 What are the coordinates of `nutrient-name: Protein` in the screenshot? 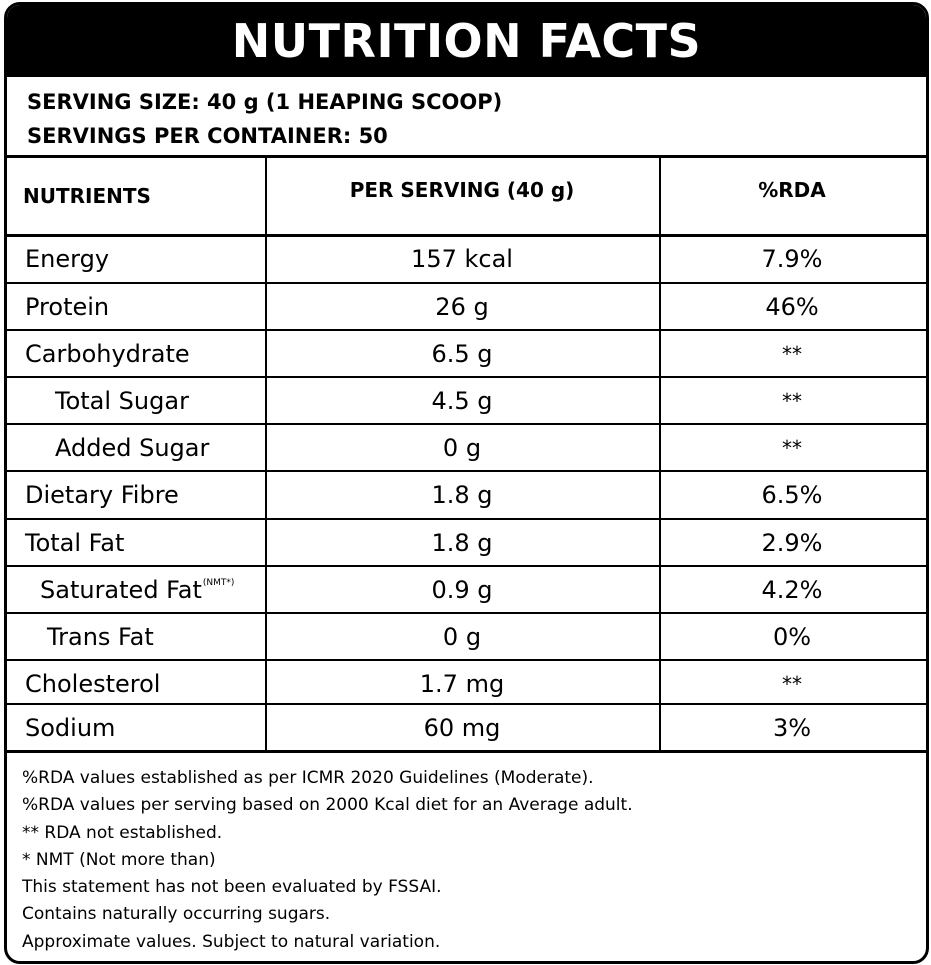 It's located at (67, 306).